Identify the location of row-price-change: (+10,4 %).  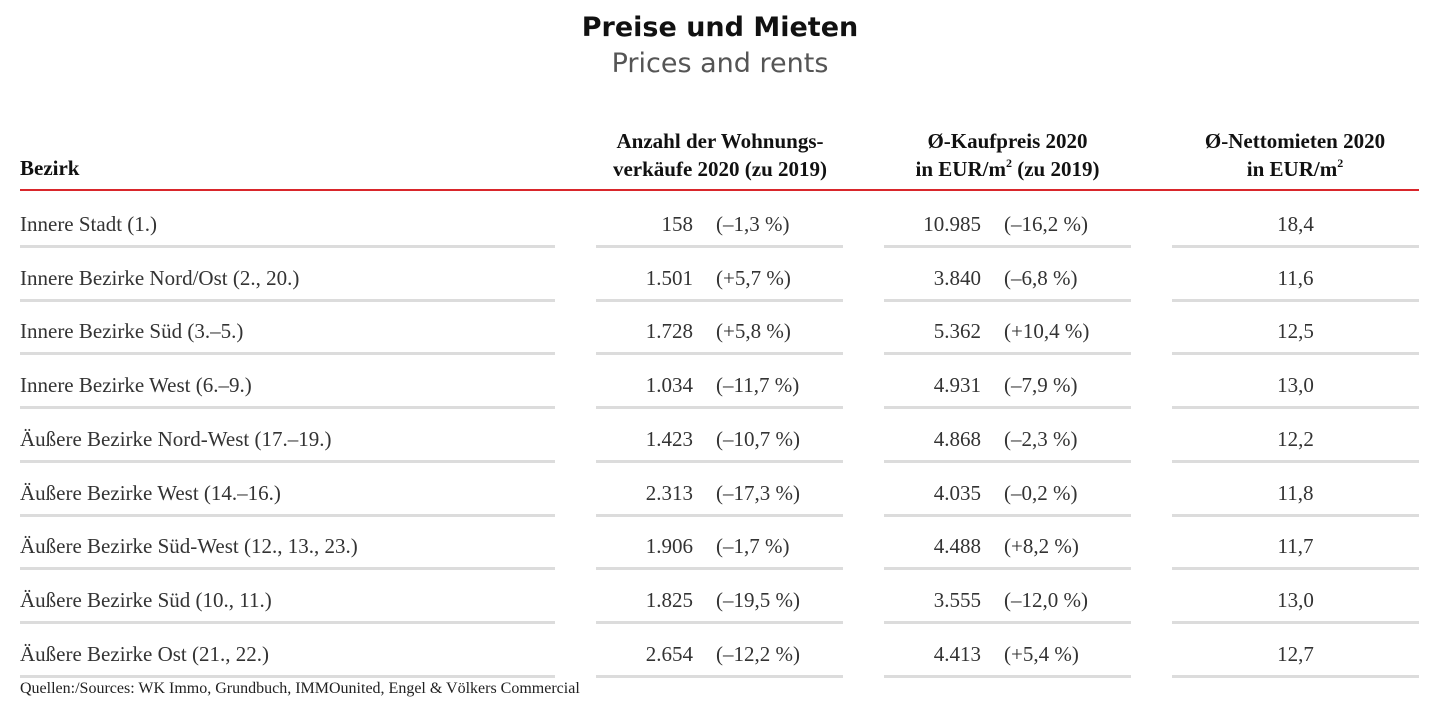
(1047, 331).